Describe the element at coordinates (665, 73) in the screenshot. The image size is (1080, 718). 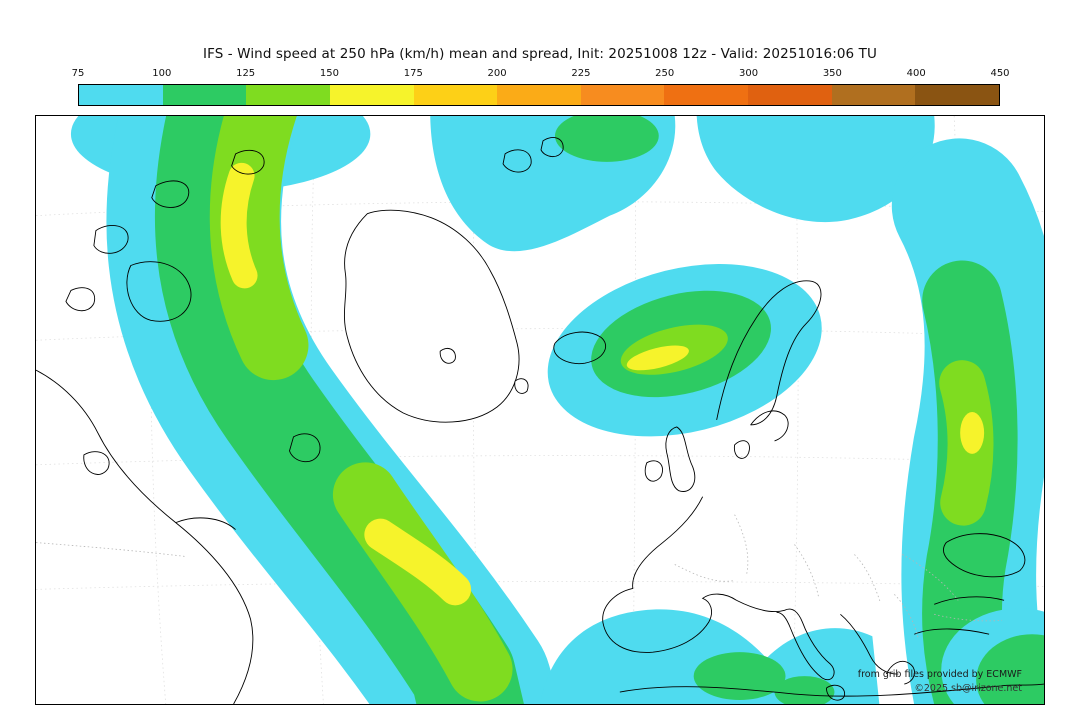
I see `colorbar-tick-label: 250` at that location.